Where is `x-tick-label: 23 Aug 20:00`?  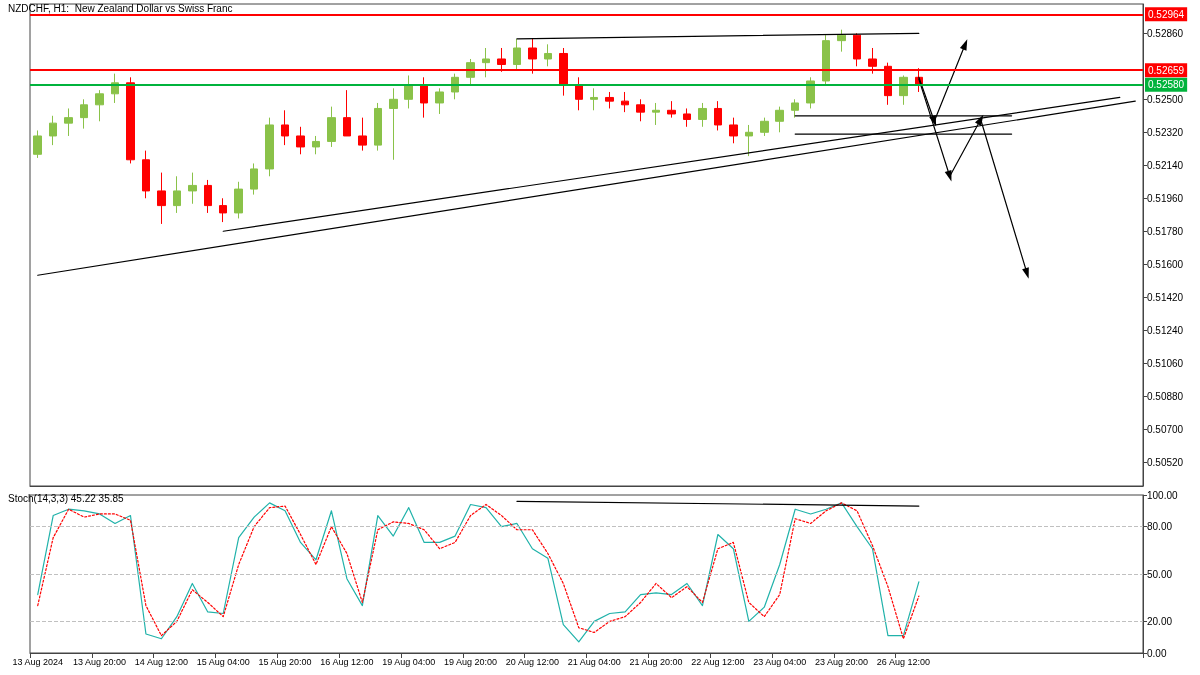 x-tick-label: 23 Aug 20:00 is located at coordinates (842, 661).